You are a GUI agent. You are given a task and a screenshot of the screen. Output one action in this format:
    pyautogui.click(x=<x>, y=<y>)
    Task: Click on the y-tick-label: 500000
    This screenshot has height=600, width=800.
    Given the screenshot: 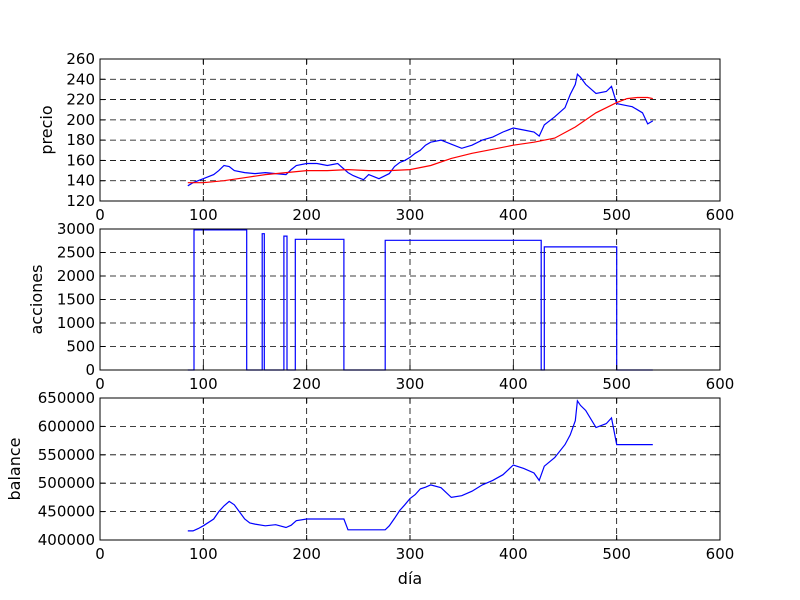 What is the action you would take?
    pyautogui.click(x=66, y=483)
    